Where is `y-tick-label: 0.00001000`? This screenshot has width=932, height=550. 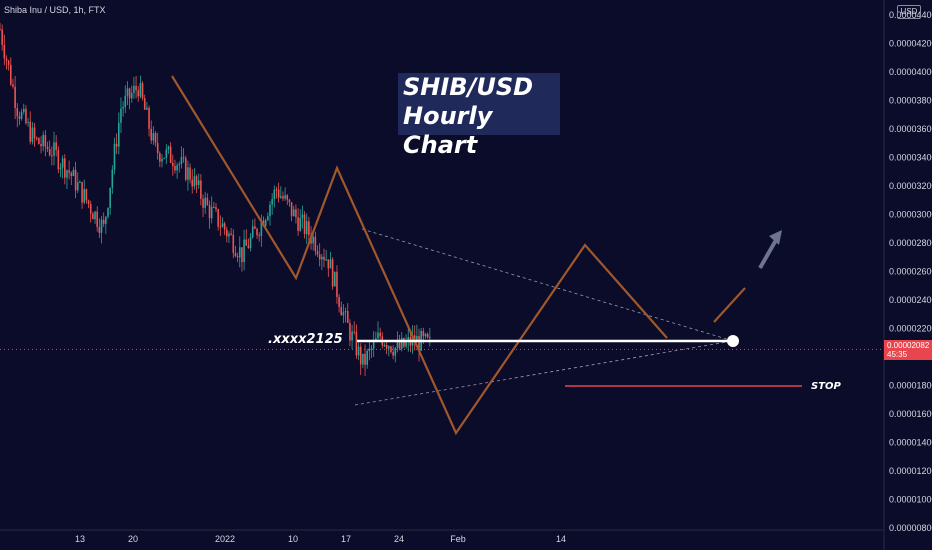 y-tick-label: 0.00001000 is located at coordinates (910, 500).